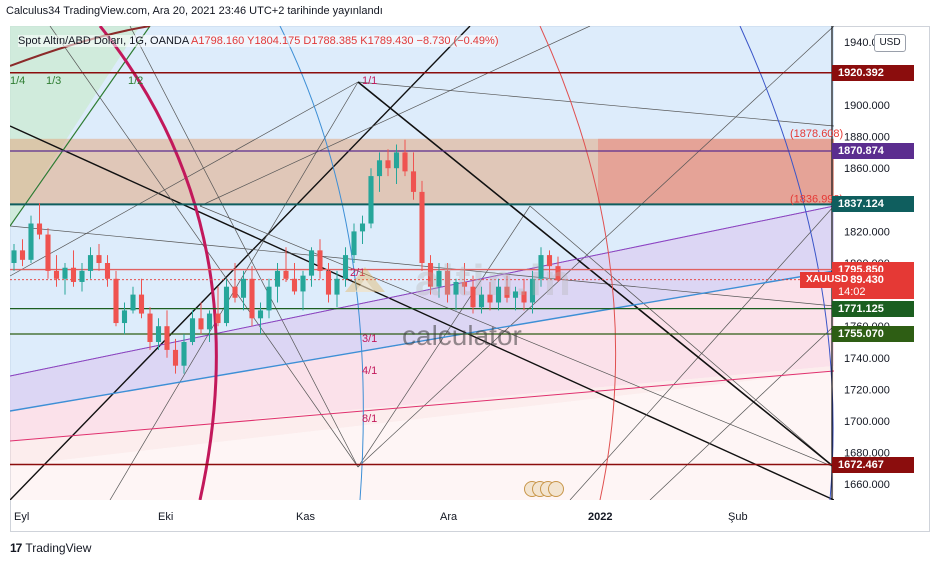  What do you see at coordinates (58, 548) in the screenshot?
I see `tradingview-brand: TradingView` at bounding box center [58, 548].